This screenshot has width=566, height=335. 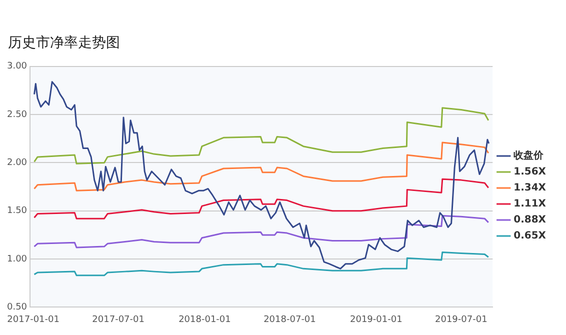 I want to click on y-tick-label: 3.00, so click(x=17, y=67).